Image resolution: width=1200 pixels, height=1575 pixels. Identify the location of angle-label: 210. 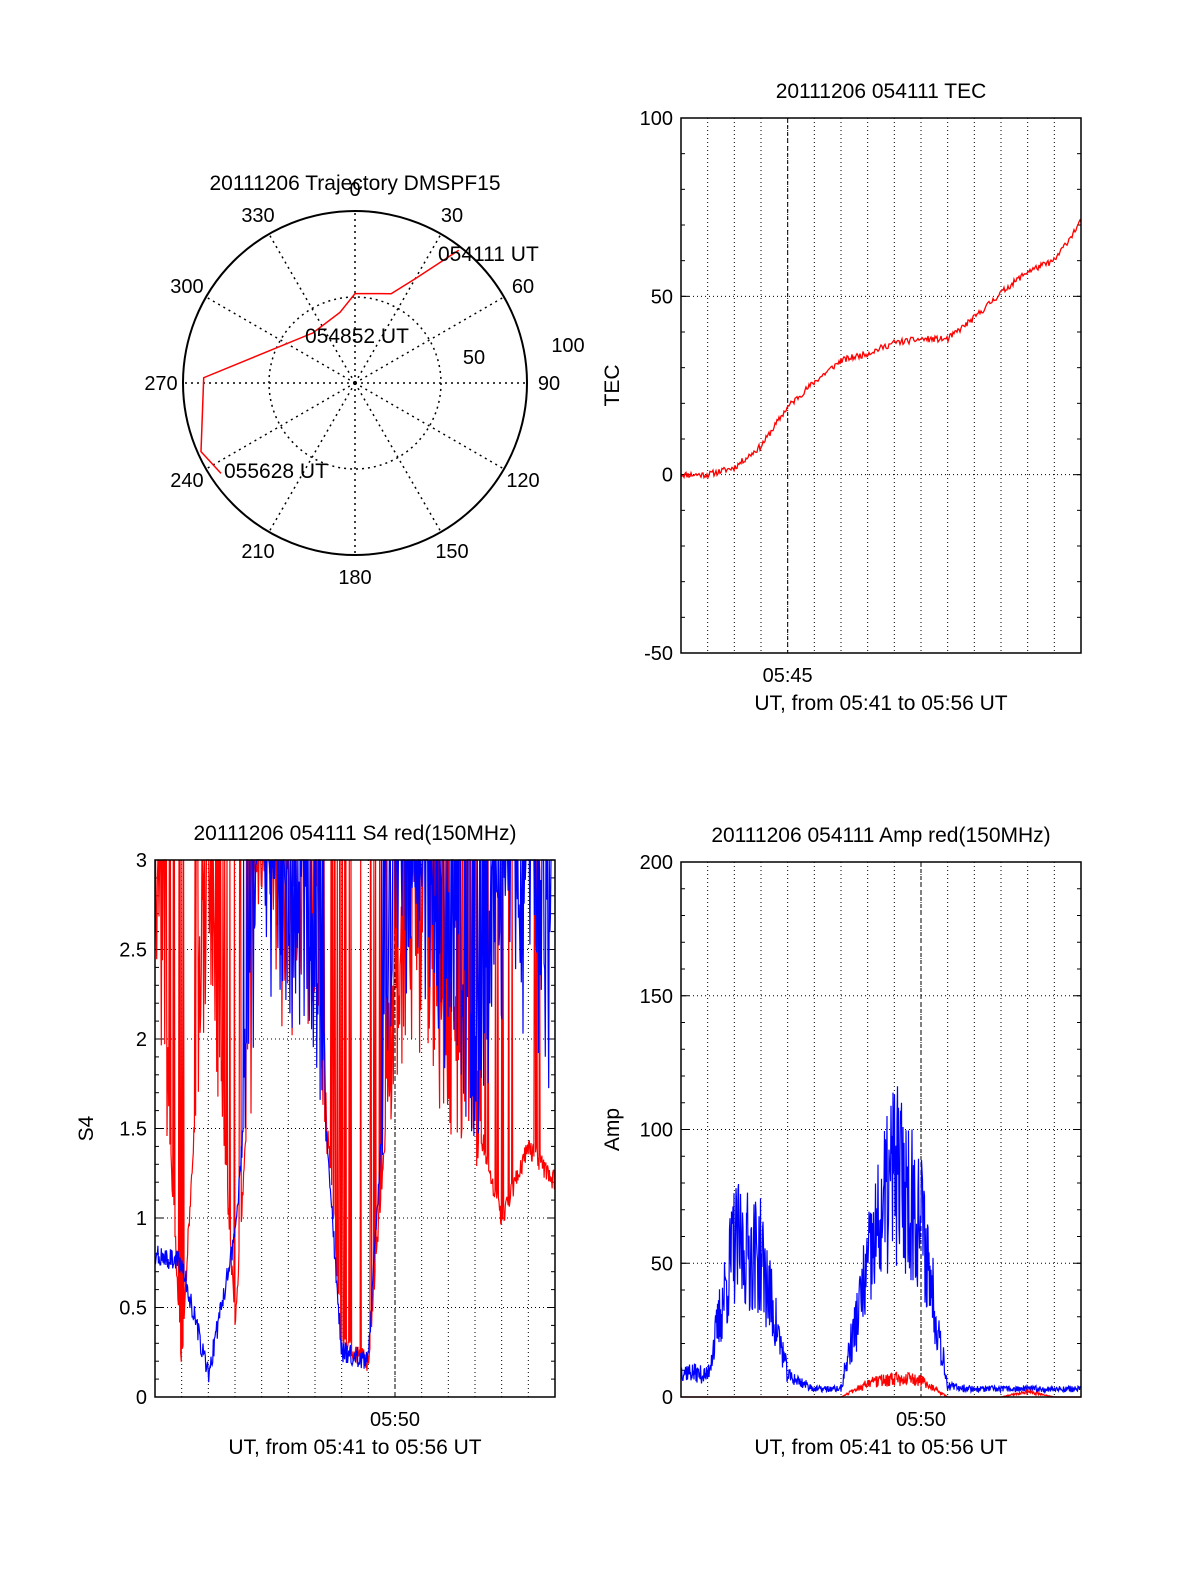
(257, 552).